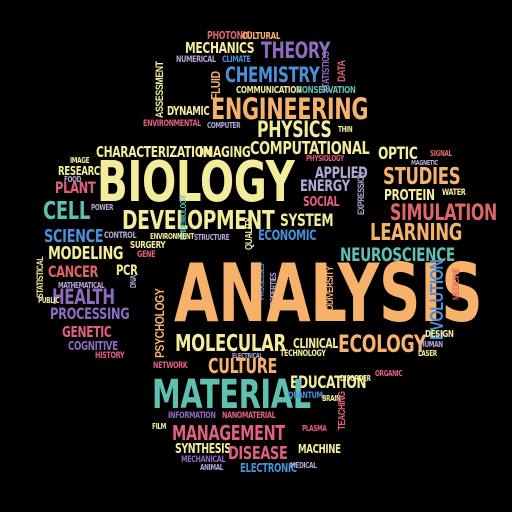 The width and height of the screenshot is (512, 512). I want to click on word-environment: ENVIRONMENT, so click(172, 236).